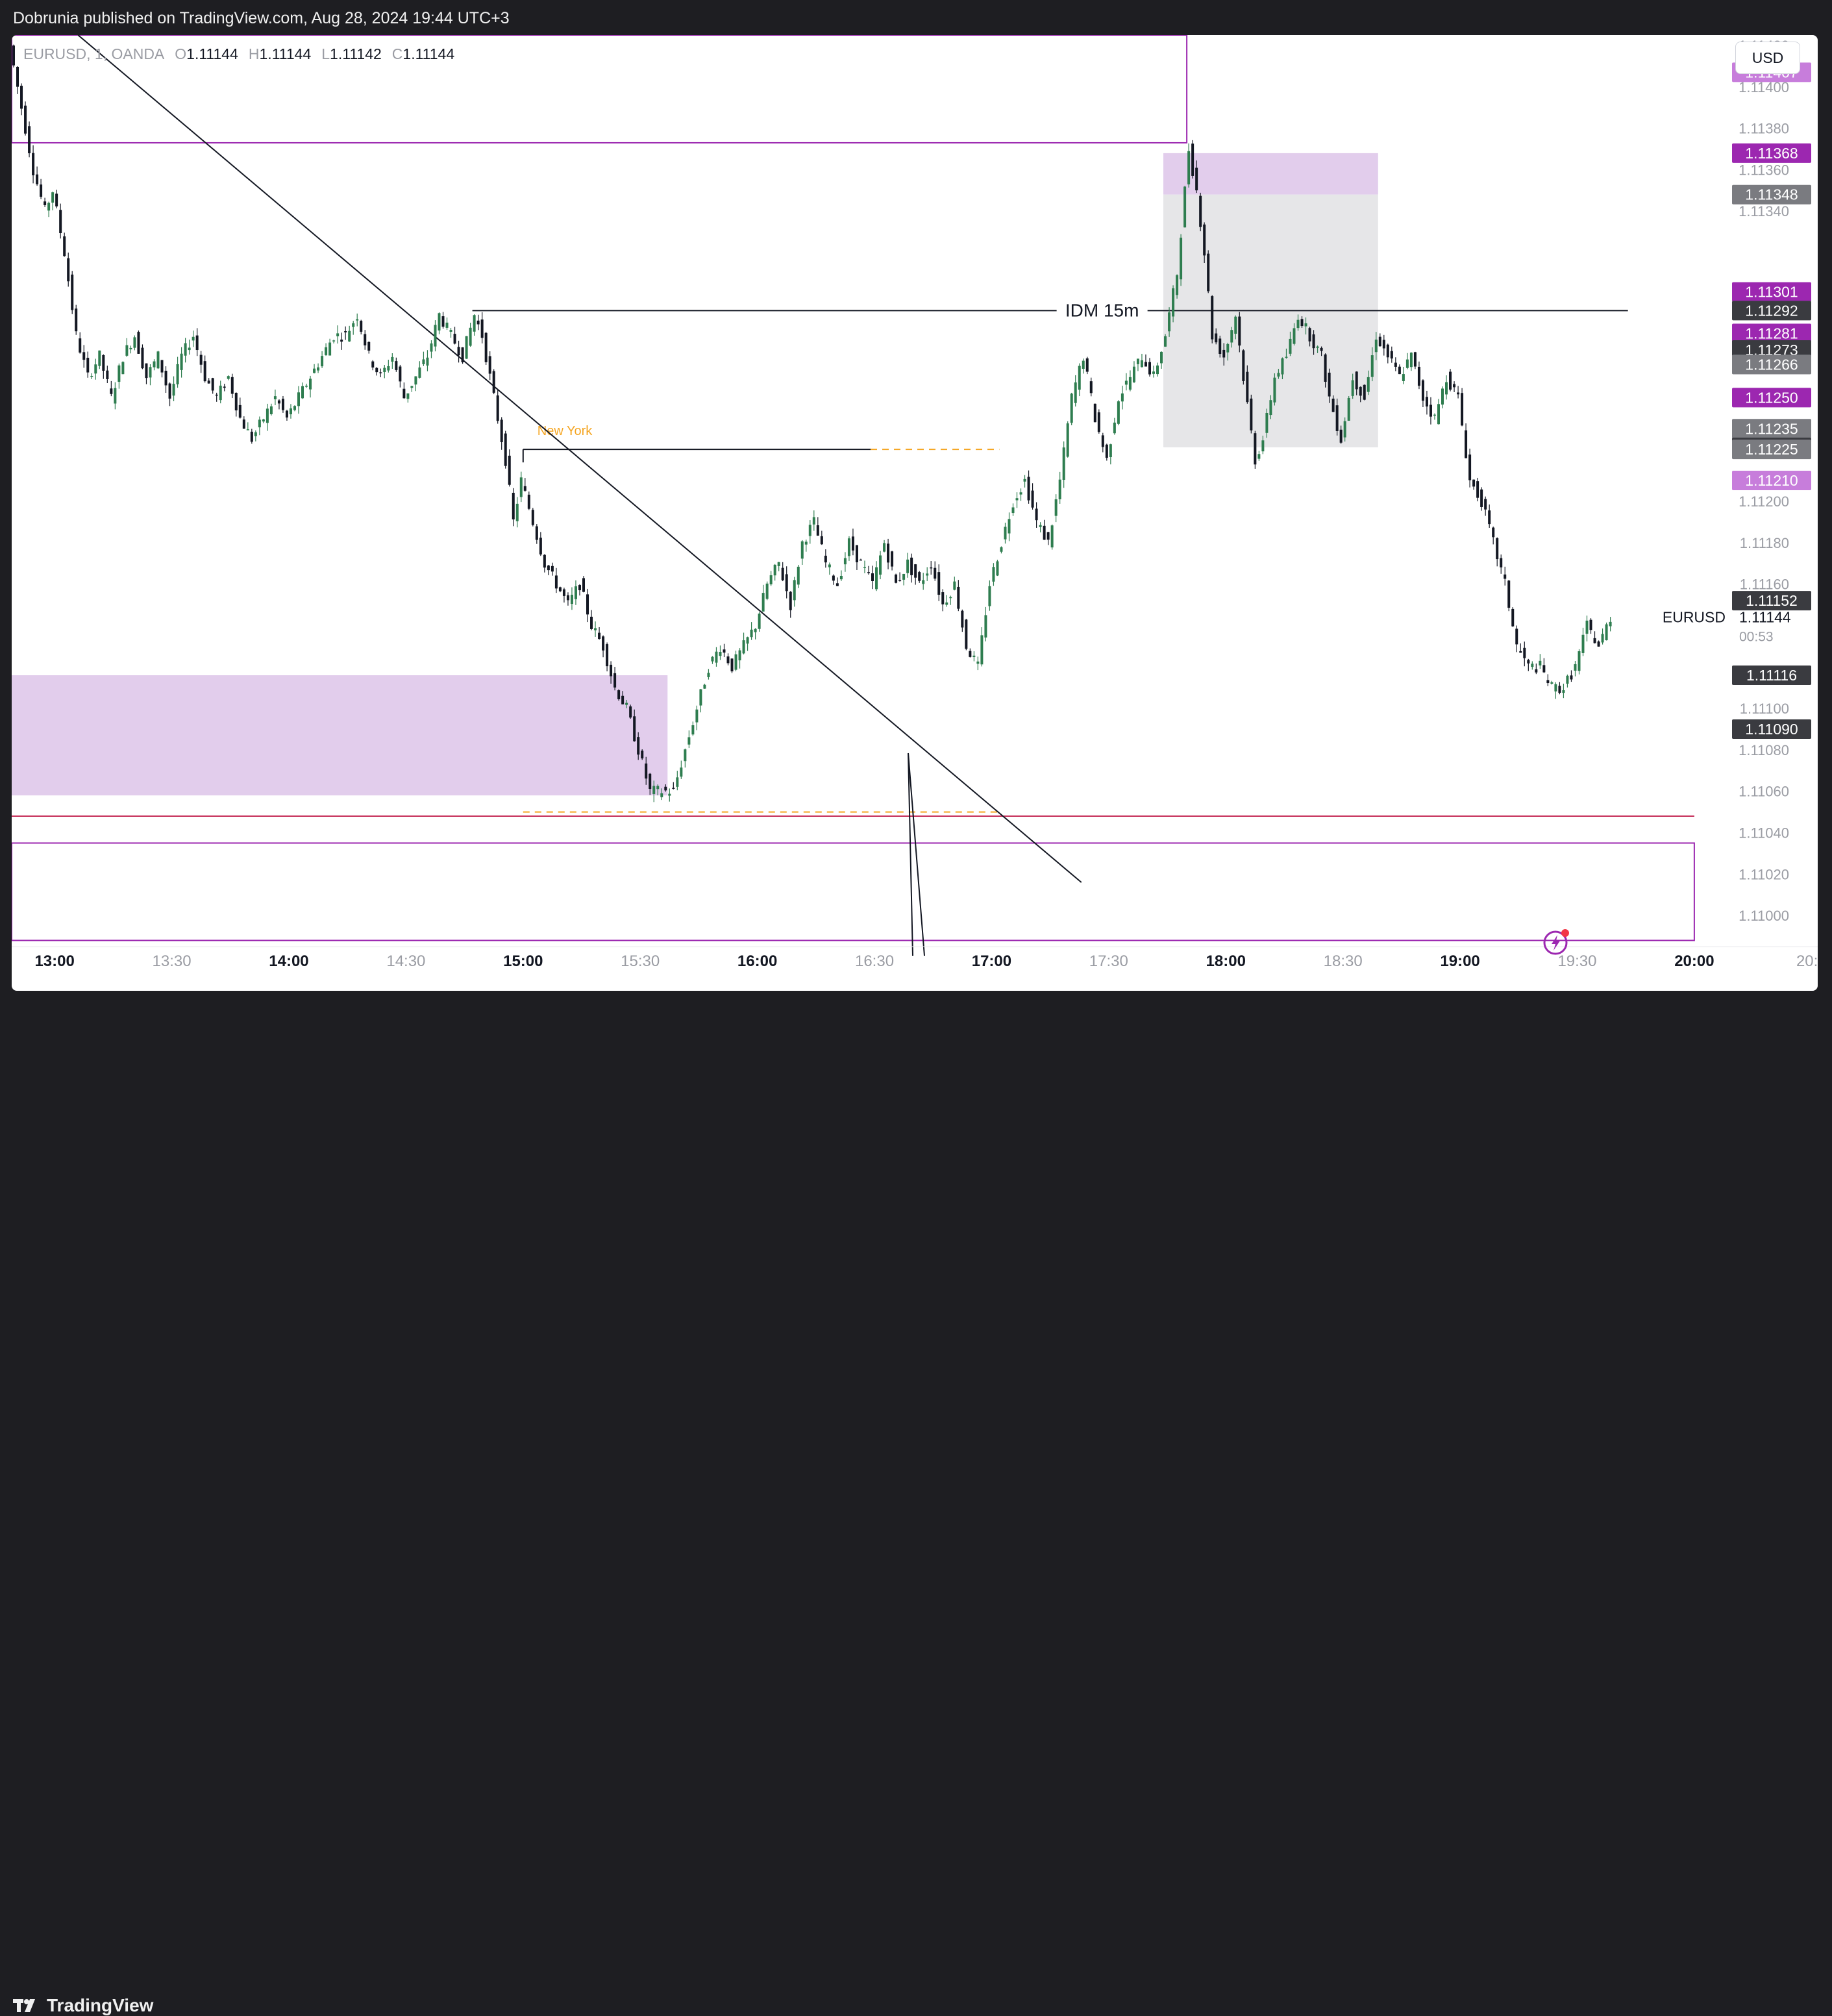 The image size is (1832, 2016). What do you see at coordinates (1771, 428) in the screenshot?
I see `price-label-10: 1.11235` at bounding box center [1771, 428].